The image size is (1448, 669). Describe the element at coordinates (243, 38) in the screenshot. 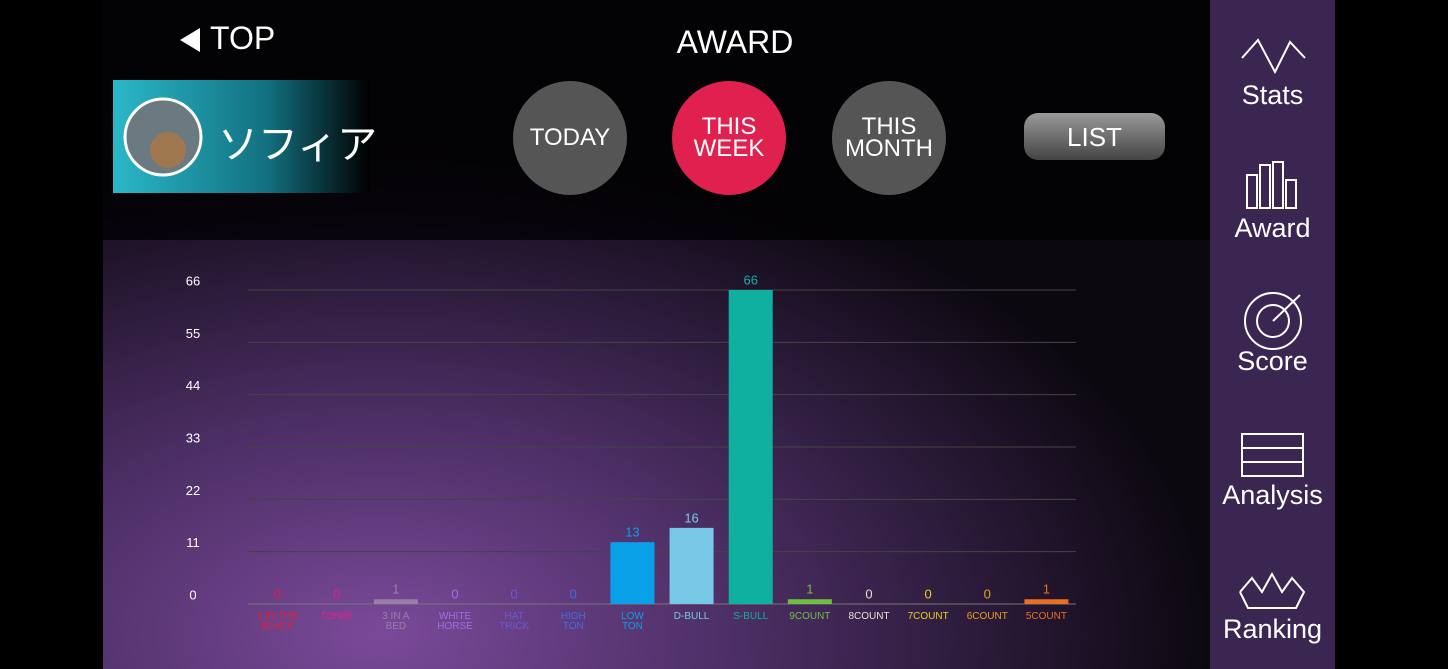

I see `back-label: TOP` at that location.